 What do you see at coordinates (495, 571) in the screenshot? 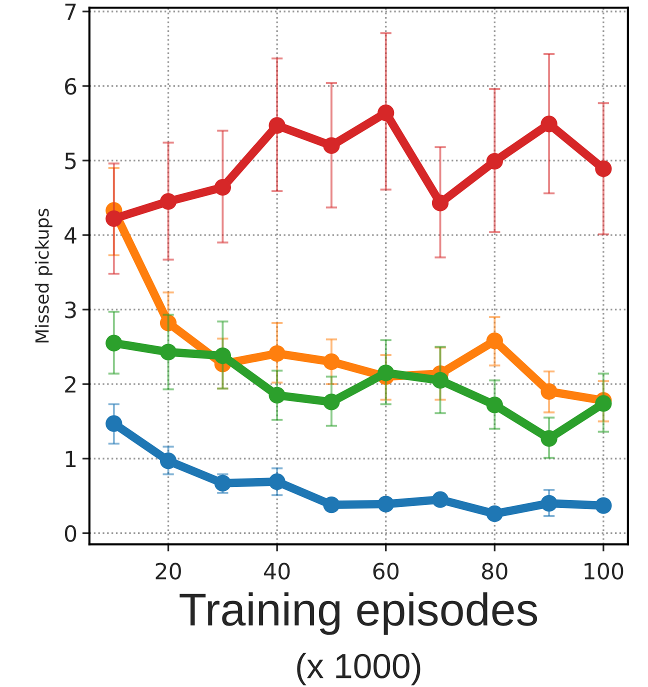
I see `x-tick-label: 80` at bounding box center [495, 571].